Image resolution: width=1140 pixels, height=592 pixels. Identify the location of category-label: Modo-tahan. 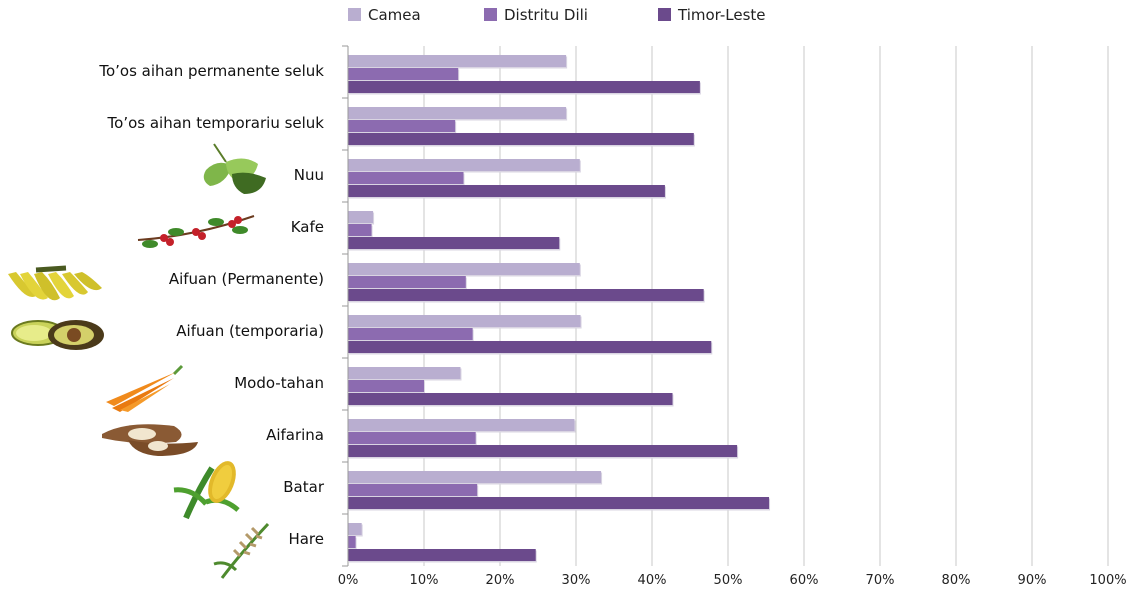
(279, 383).